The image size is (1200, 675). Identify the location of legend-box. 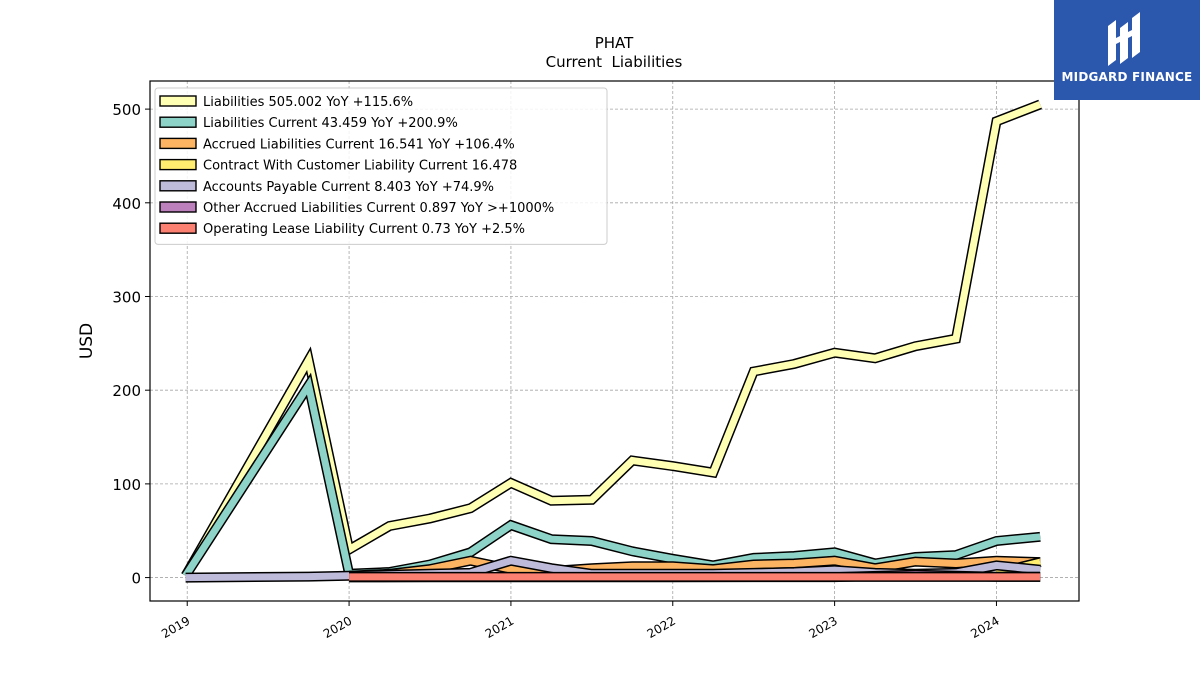
(381, 166).